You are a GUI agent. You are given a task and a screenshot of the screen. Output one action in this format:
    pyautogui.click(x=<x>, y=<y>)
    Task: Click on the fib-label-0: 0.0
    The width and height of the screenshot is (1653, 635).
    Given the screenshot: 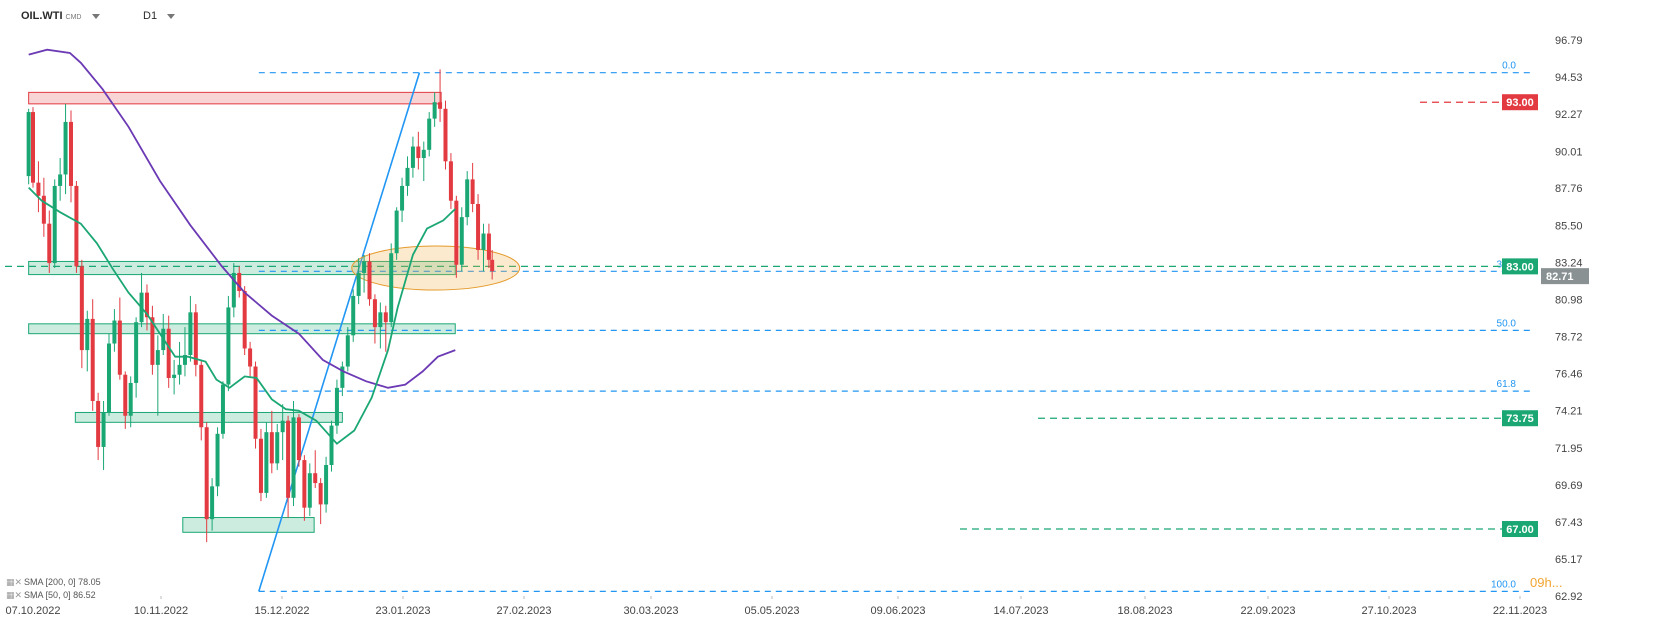 What is the action you would take?
    pyautogui.click(x=1509, y=66)
    